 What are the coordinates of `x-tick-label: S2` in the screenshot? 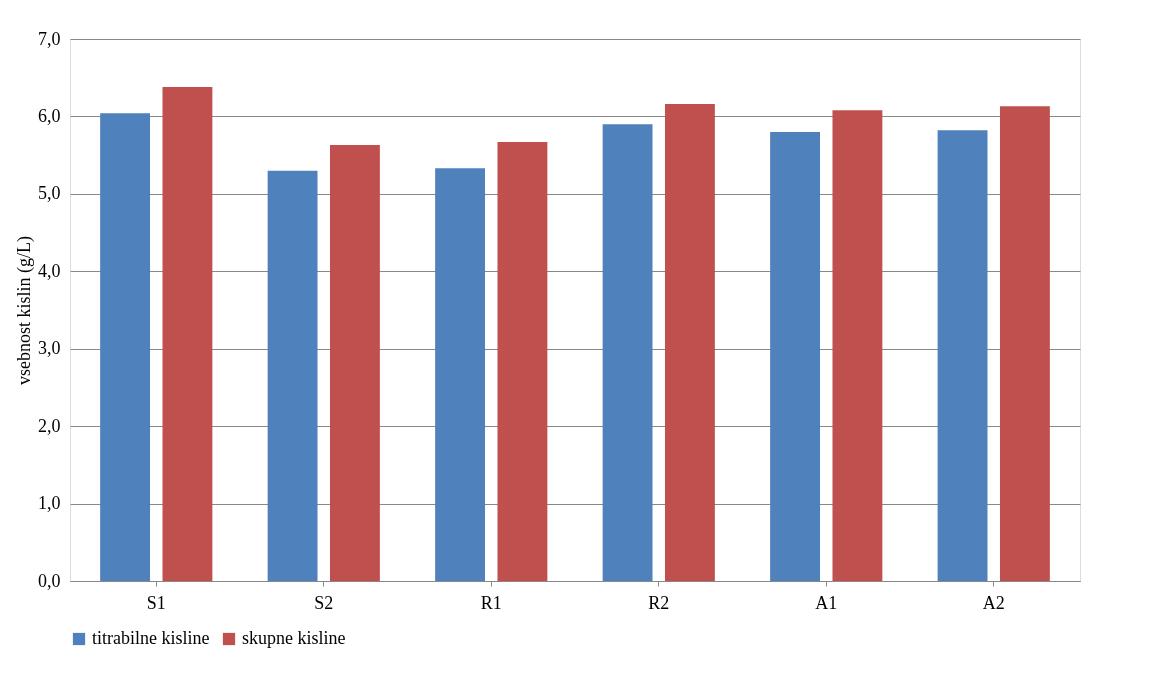 It's located at (324, 602).